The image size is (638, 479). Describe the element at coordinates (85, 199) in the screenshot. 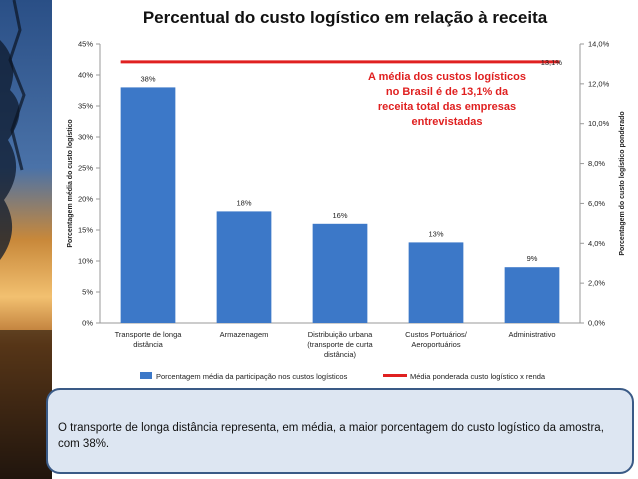

I see `y-tick-label: 20%` at that location.